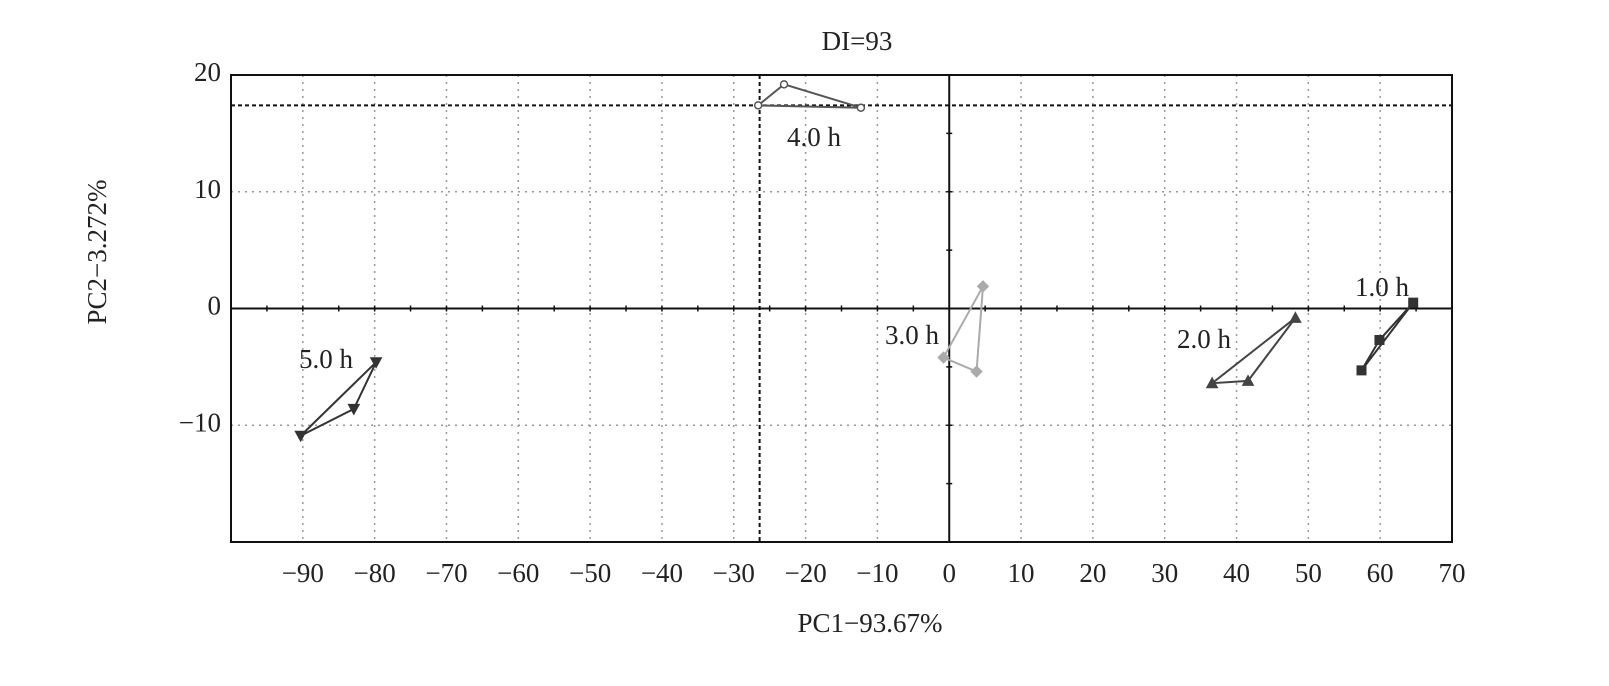 This screenshot has width=1609, height=686. Describe the element at coordinates (326, 359) in the screenshot. I see `group-label: 5.0 h` at that location.